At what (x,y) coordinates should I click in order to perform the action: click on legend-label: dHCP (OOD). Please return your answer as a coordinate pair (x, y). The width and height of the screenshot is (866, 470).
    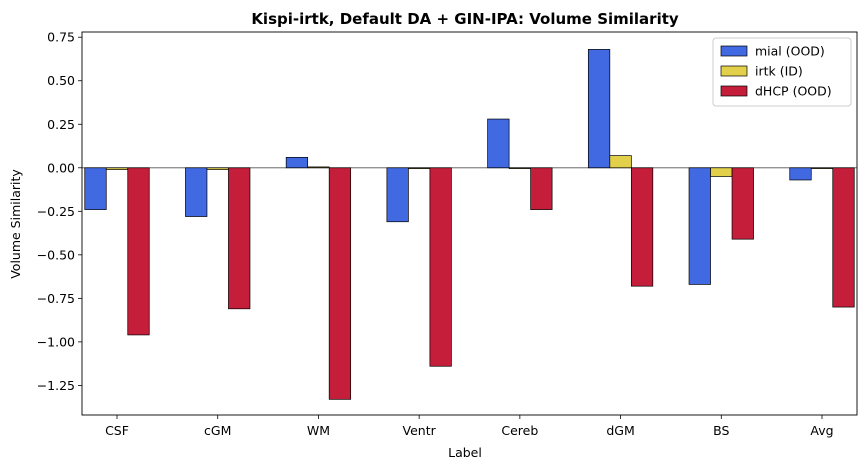
    Looking at the image, I should click on (793, 91).